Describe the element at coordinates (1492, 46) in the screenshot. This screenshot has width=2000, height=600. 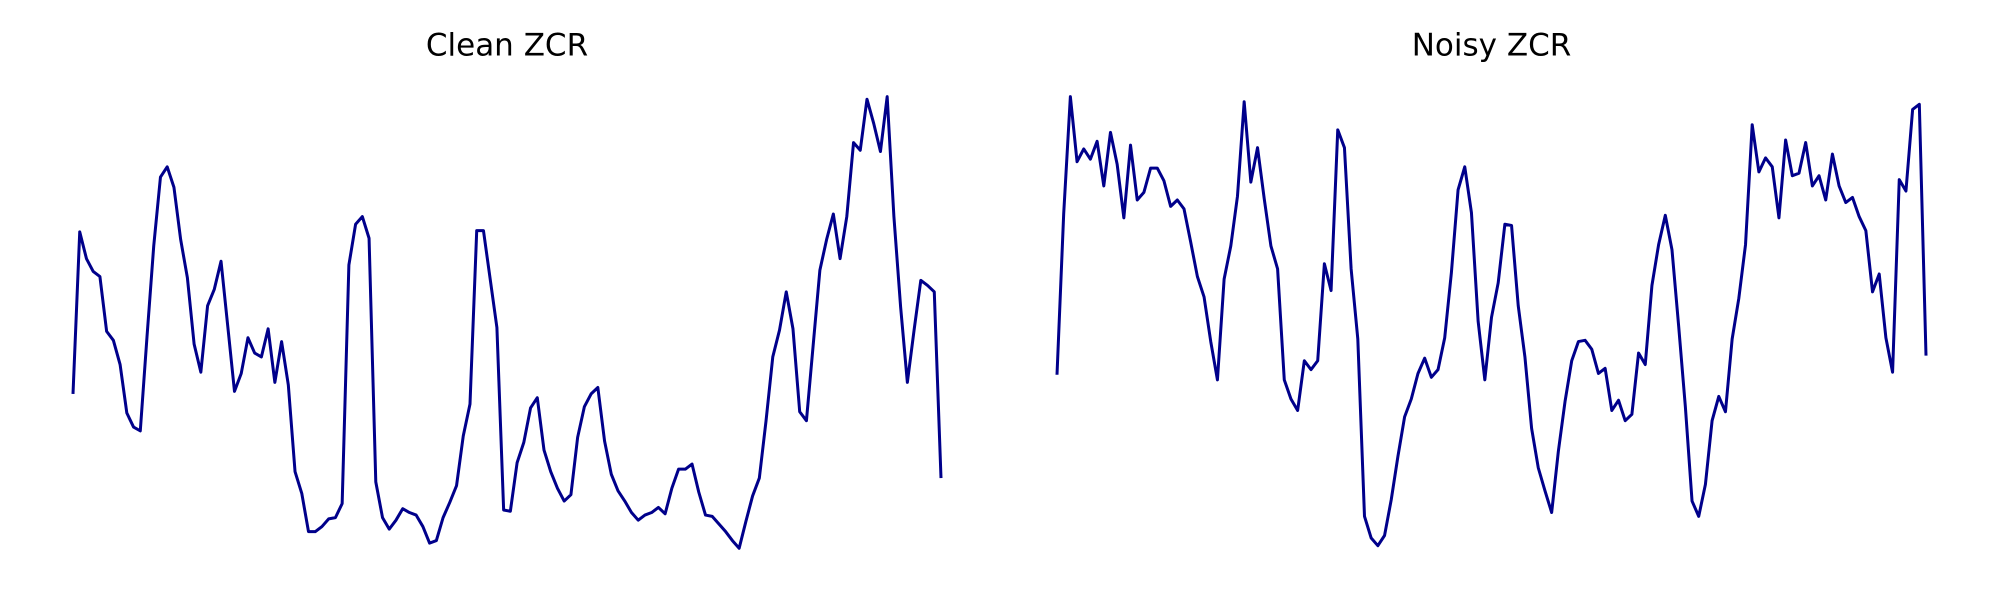
I see `chart-title: Noisy ZCR` at that location.